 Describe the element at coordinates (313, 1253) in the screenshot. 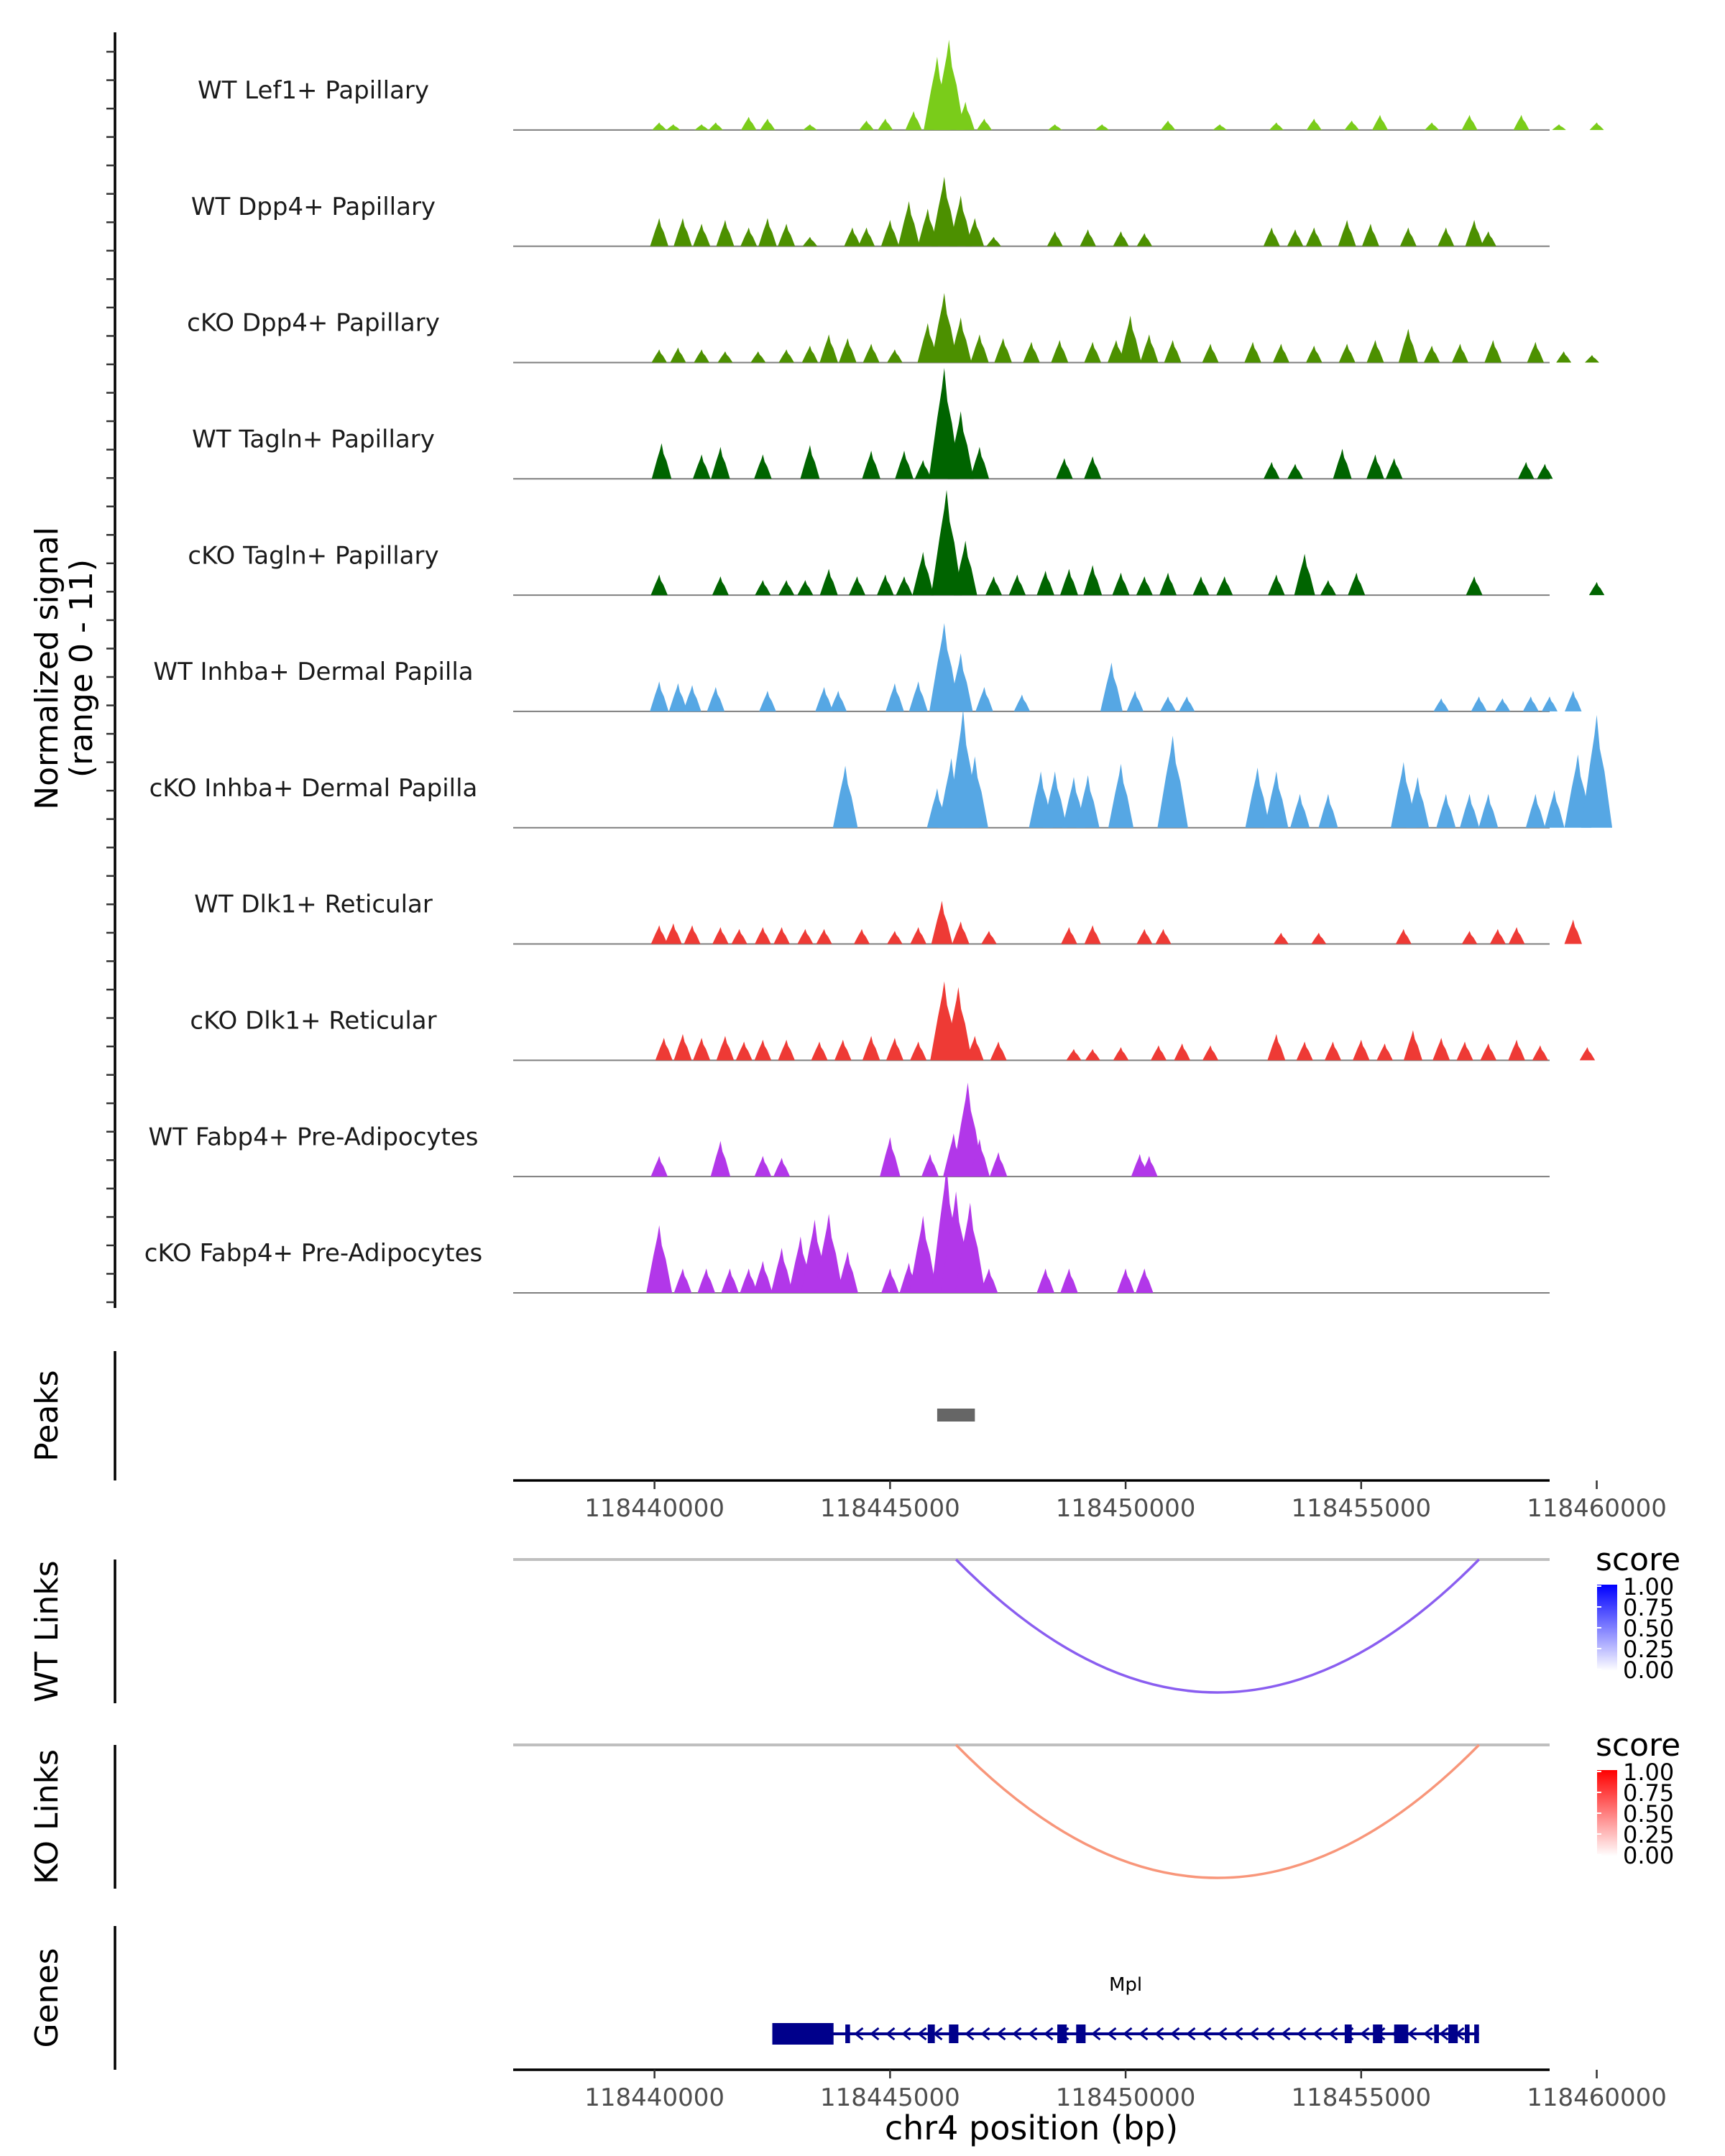

I see `track-label: cKO Fabp4+ Pre-Adipocytes` at that location.